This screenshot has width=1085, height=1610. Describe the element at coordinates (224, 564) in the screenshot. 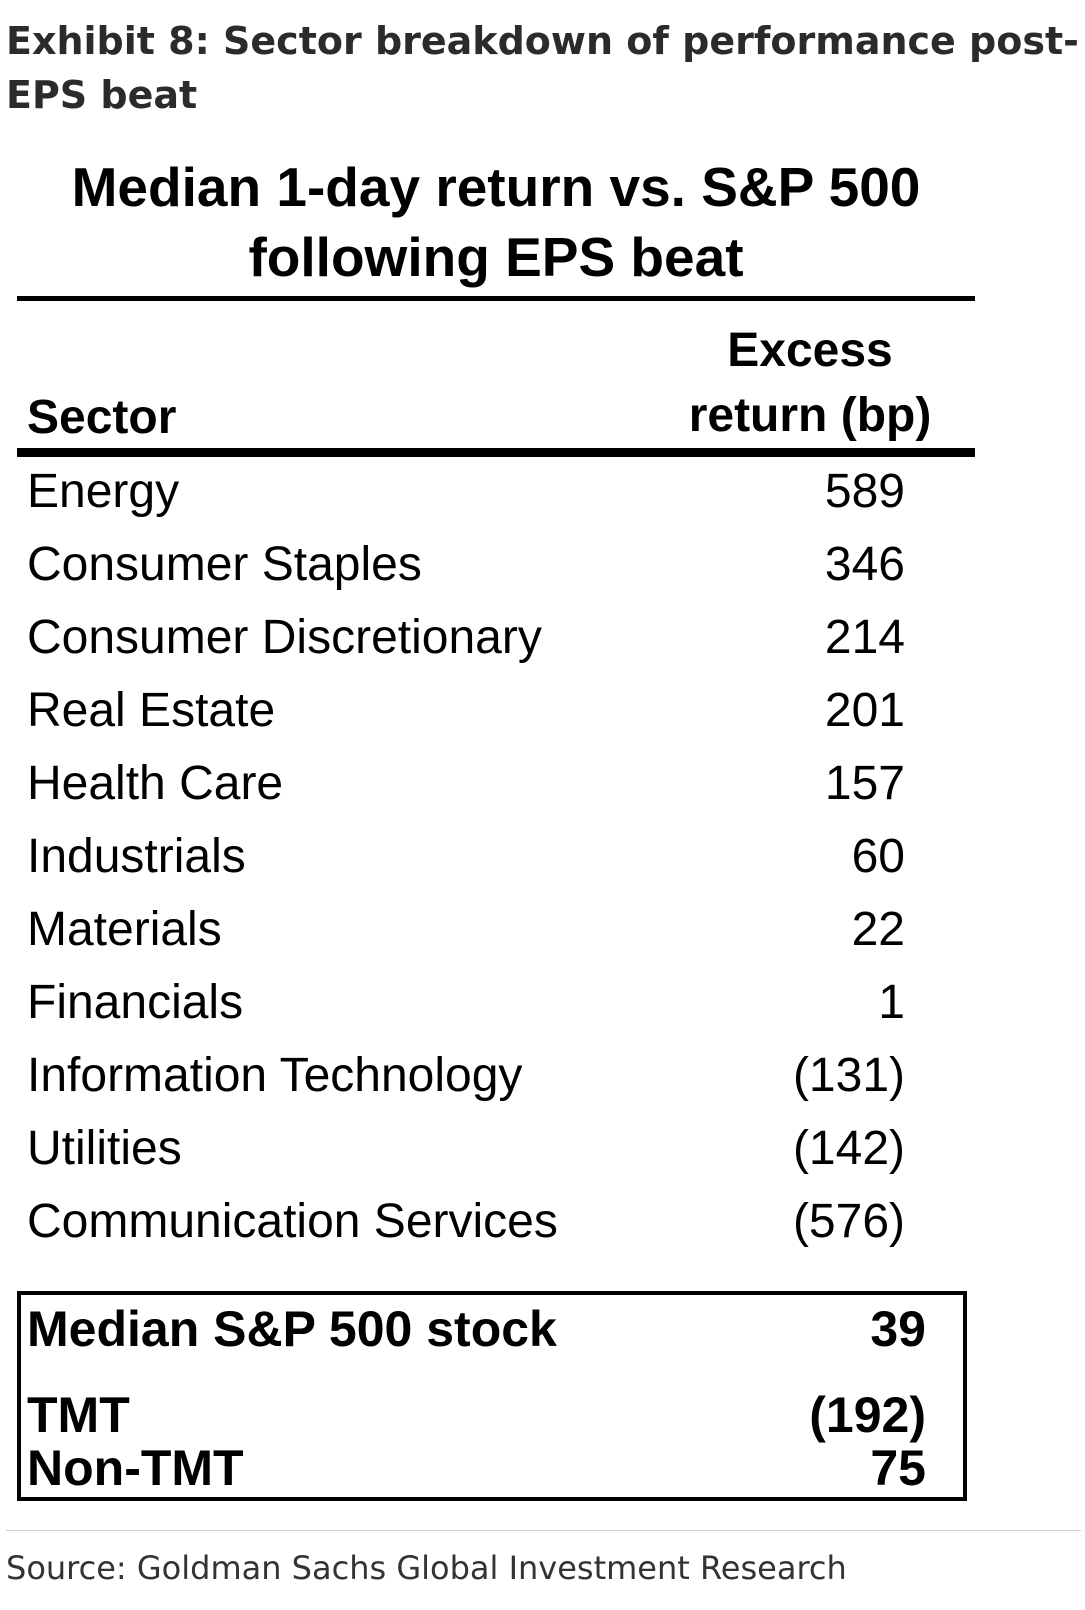

I see `sector-label: Consumer Staples` at that location.